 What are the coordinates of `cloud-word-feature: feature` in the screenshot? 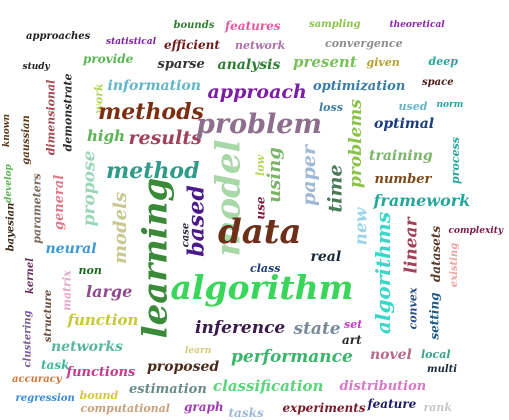 It's located at (392, 404).